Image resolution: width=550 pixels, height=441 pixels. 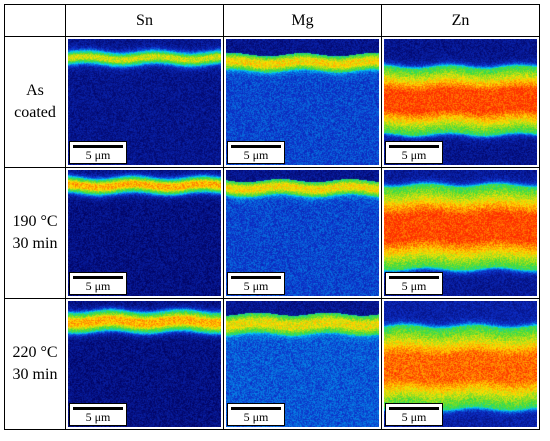 I want to click on map-cell-zn-as-coated: 5 μm, so click(x=460, y=102).